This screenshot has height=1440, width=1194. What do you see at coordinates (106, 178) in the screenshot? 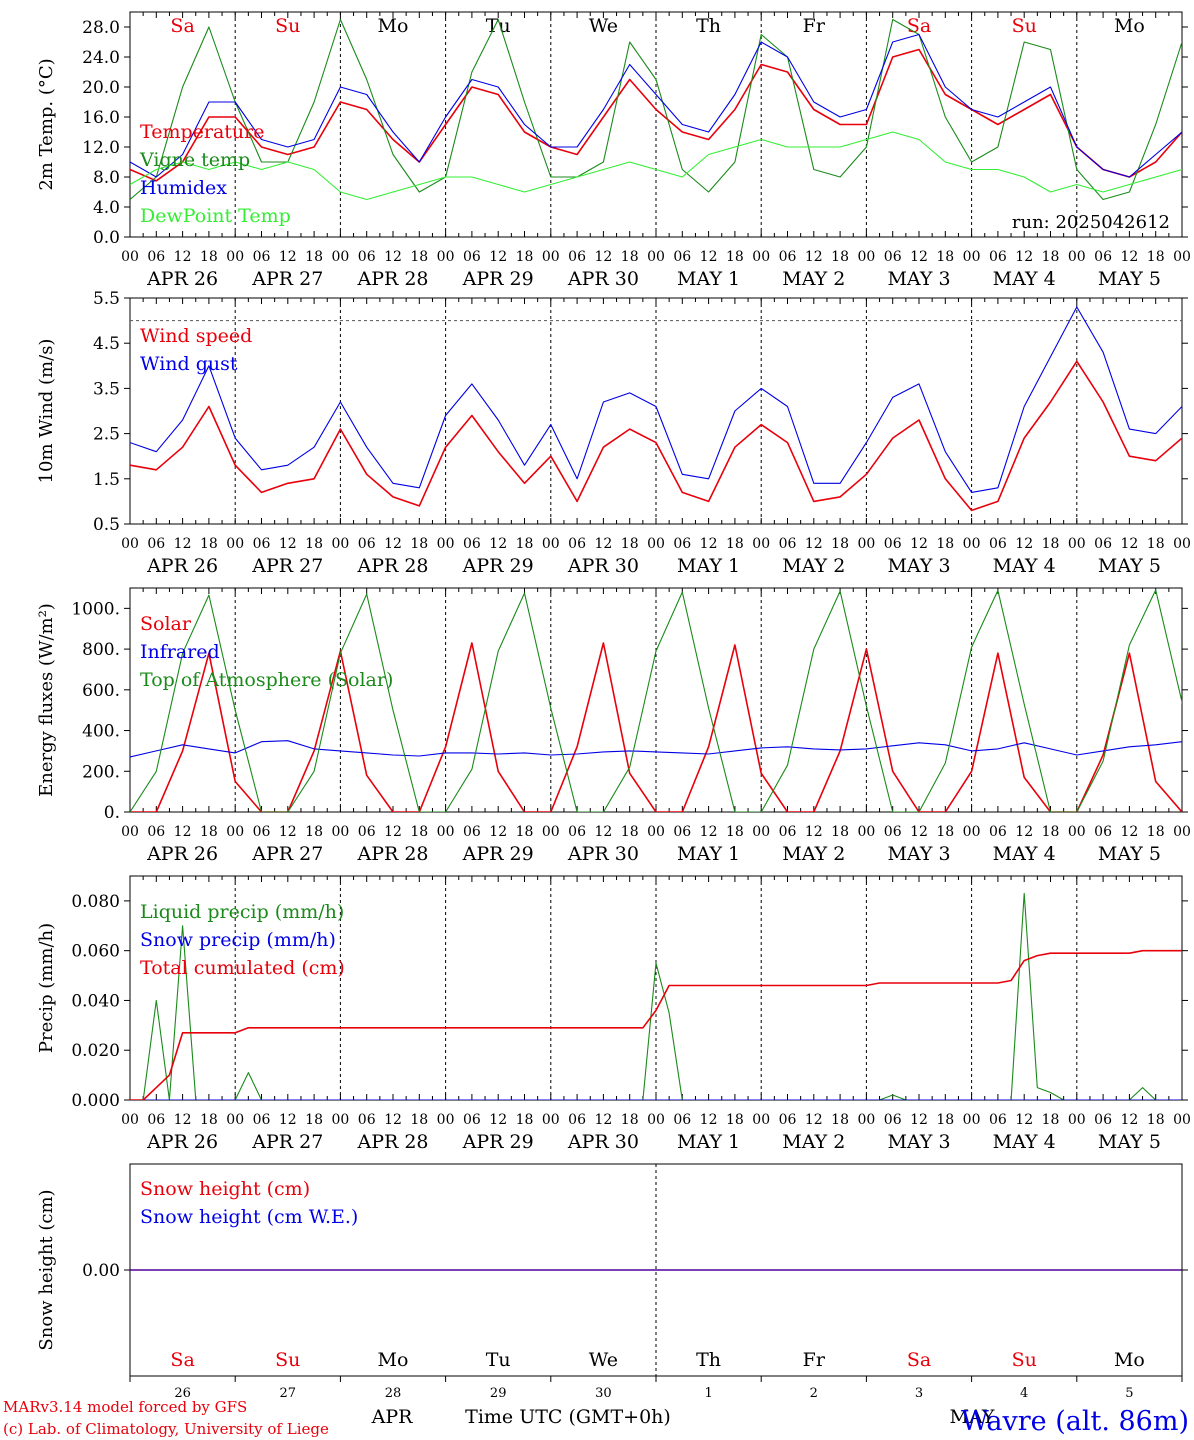
I see `y-tick-label: 8.0` at bounding box center [106, 178].